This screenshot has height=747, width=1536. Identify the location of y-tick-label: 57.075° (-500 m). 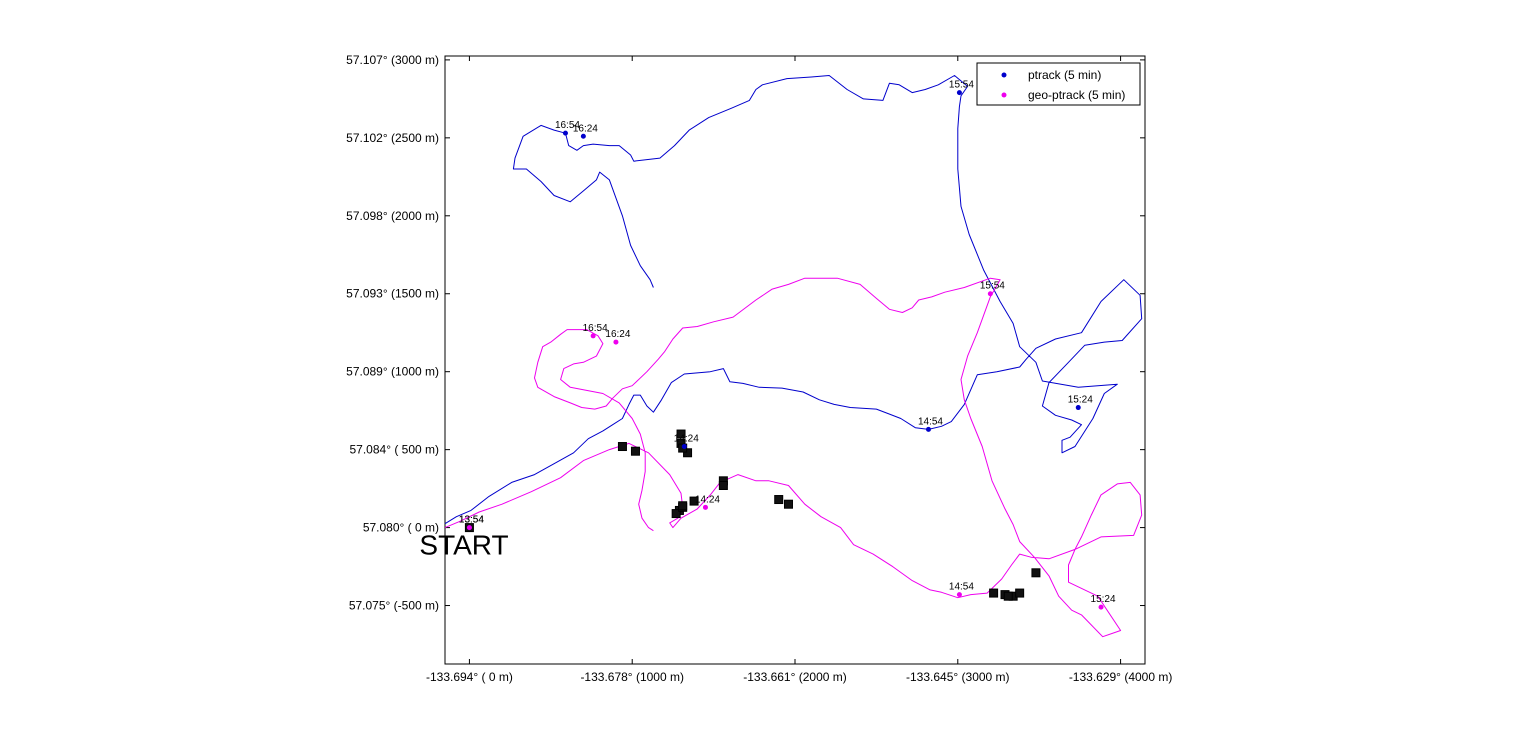
(394, 606).